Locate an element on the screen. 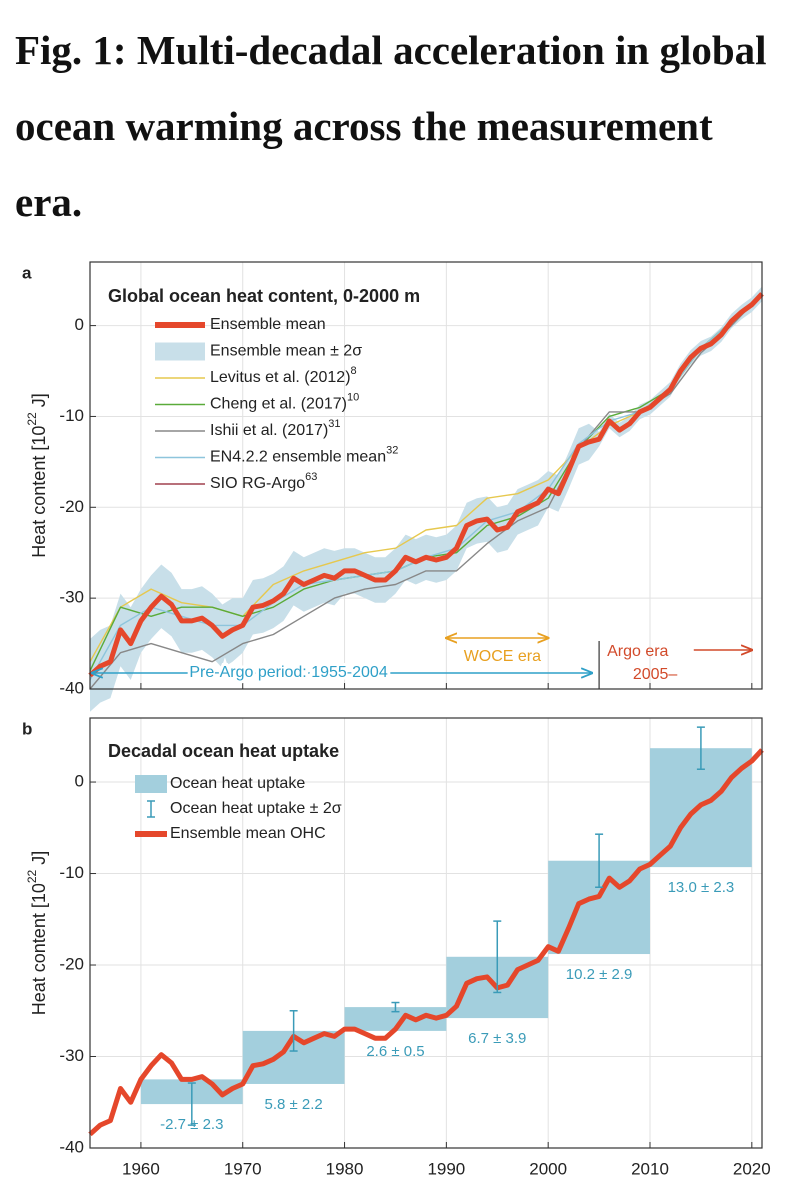  x-tick-label: 1980 is located at coordinates (345, 1168).